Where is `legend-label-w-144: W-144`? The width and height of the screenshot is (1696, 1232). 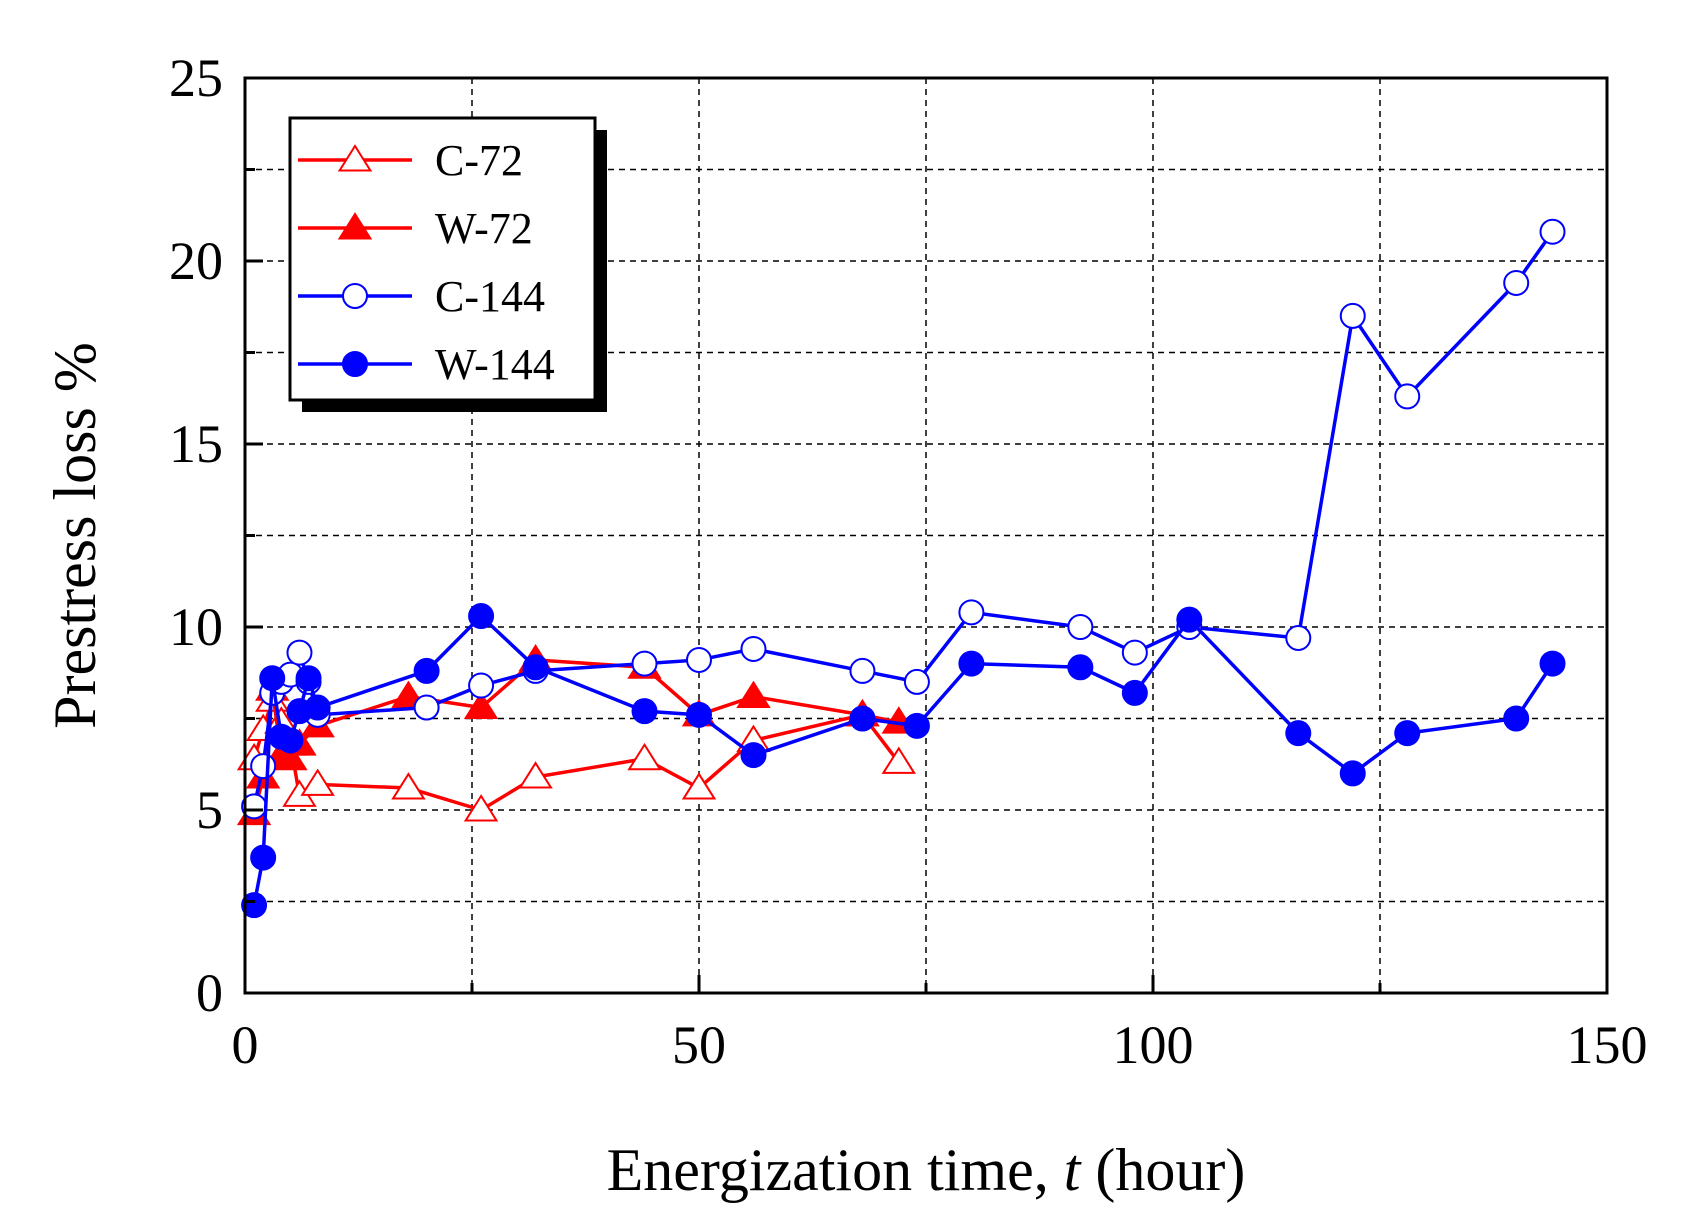
legend-label-w-144: W-144 is located at coordinates (495, 364).